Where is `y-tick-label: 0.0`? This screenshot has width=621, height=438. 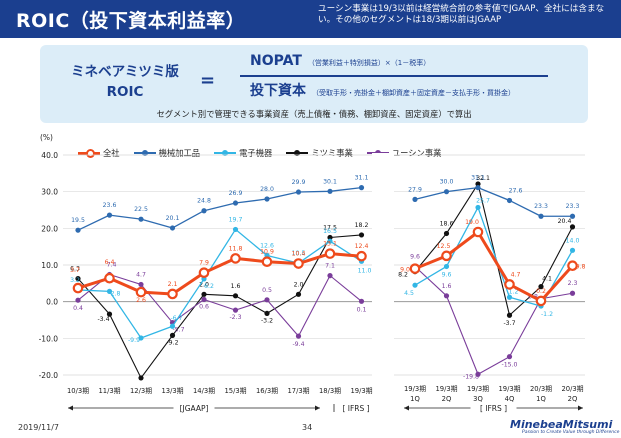 y-tick-label: 0.0 is located at coordinates (52, 302).